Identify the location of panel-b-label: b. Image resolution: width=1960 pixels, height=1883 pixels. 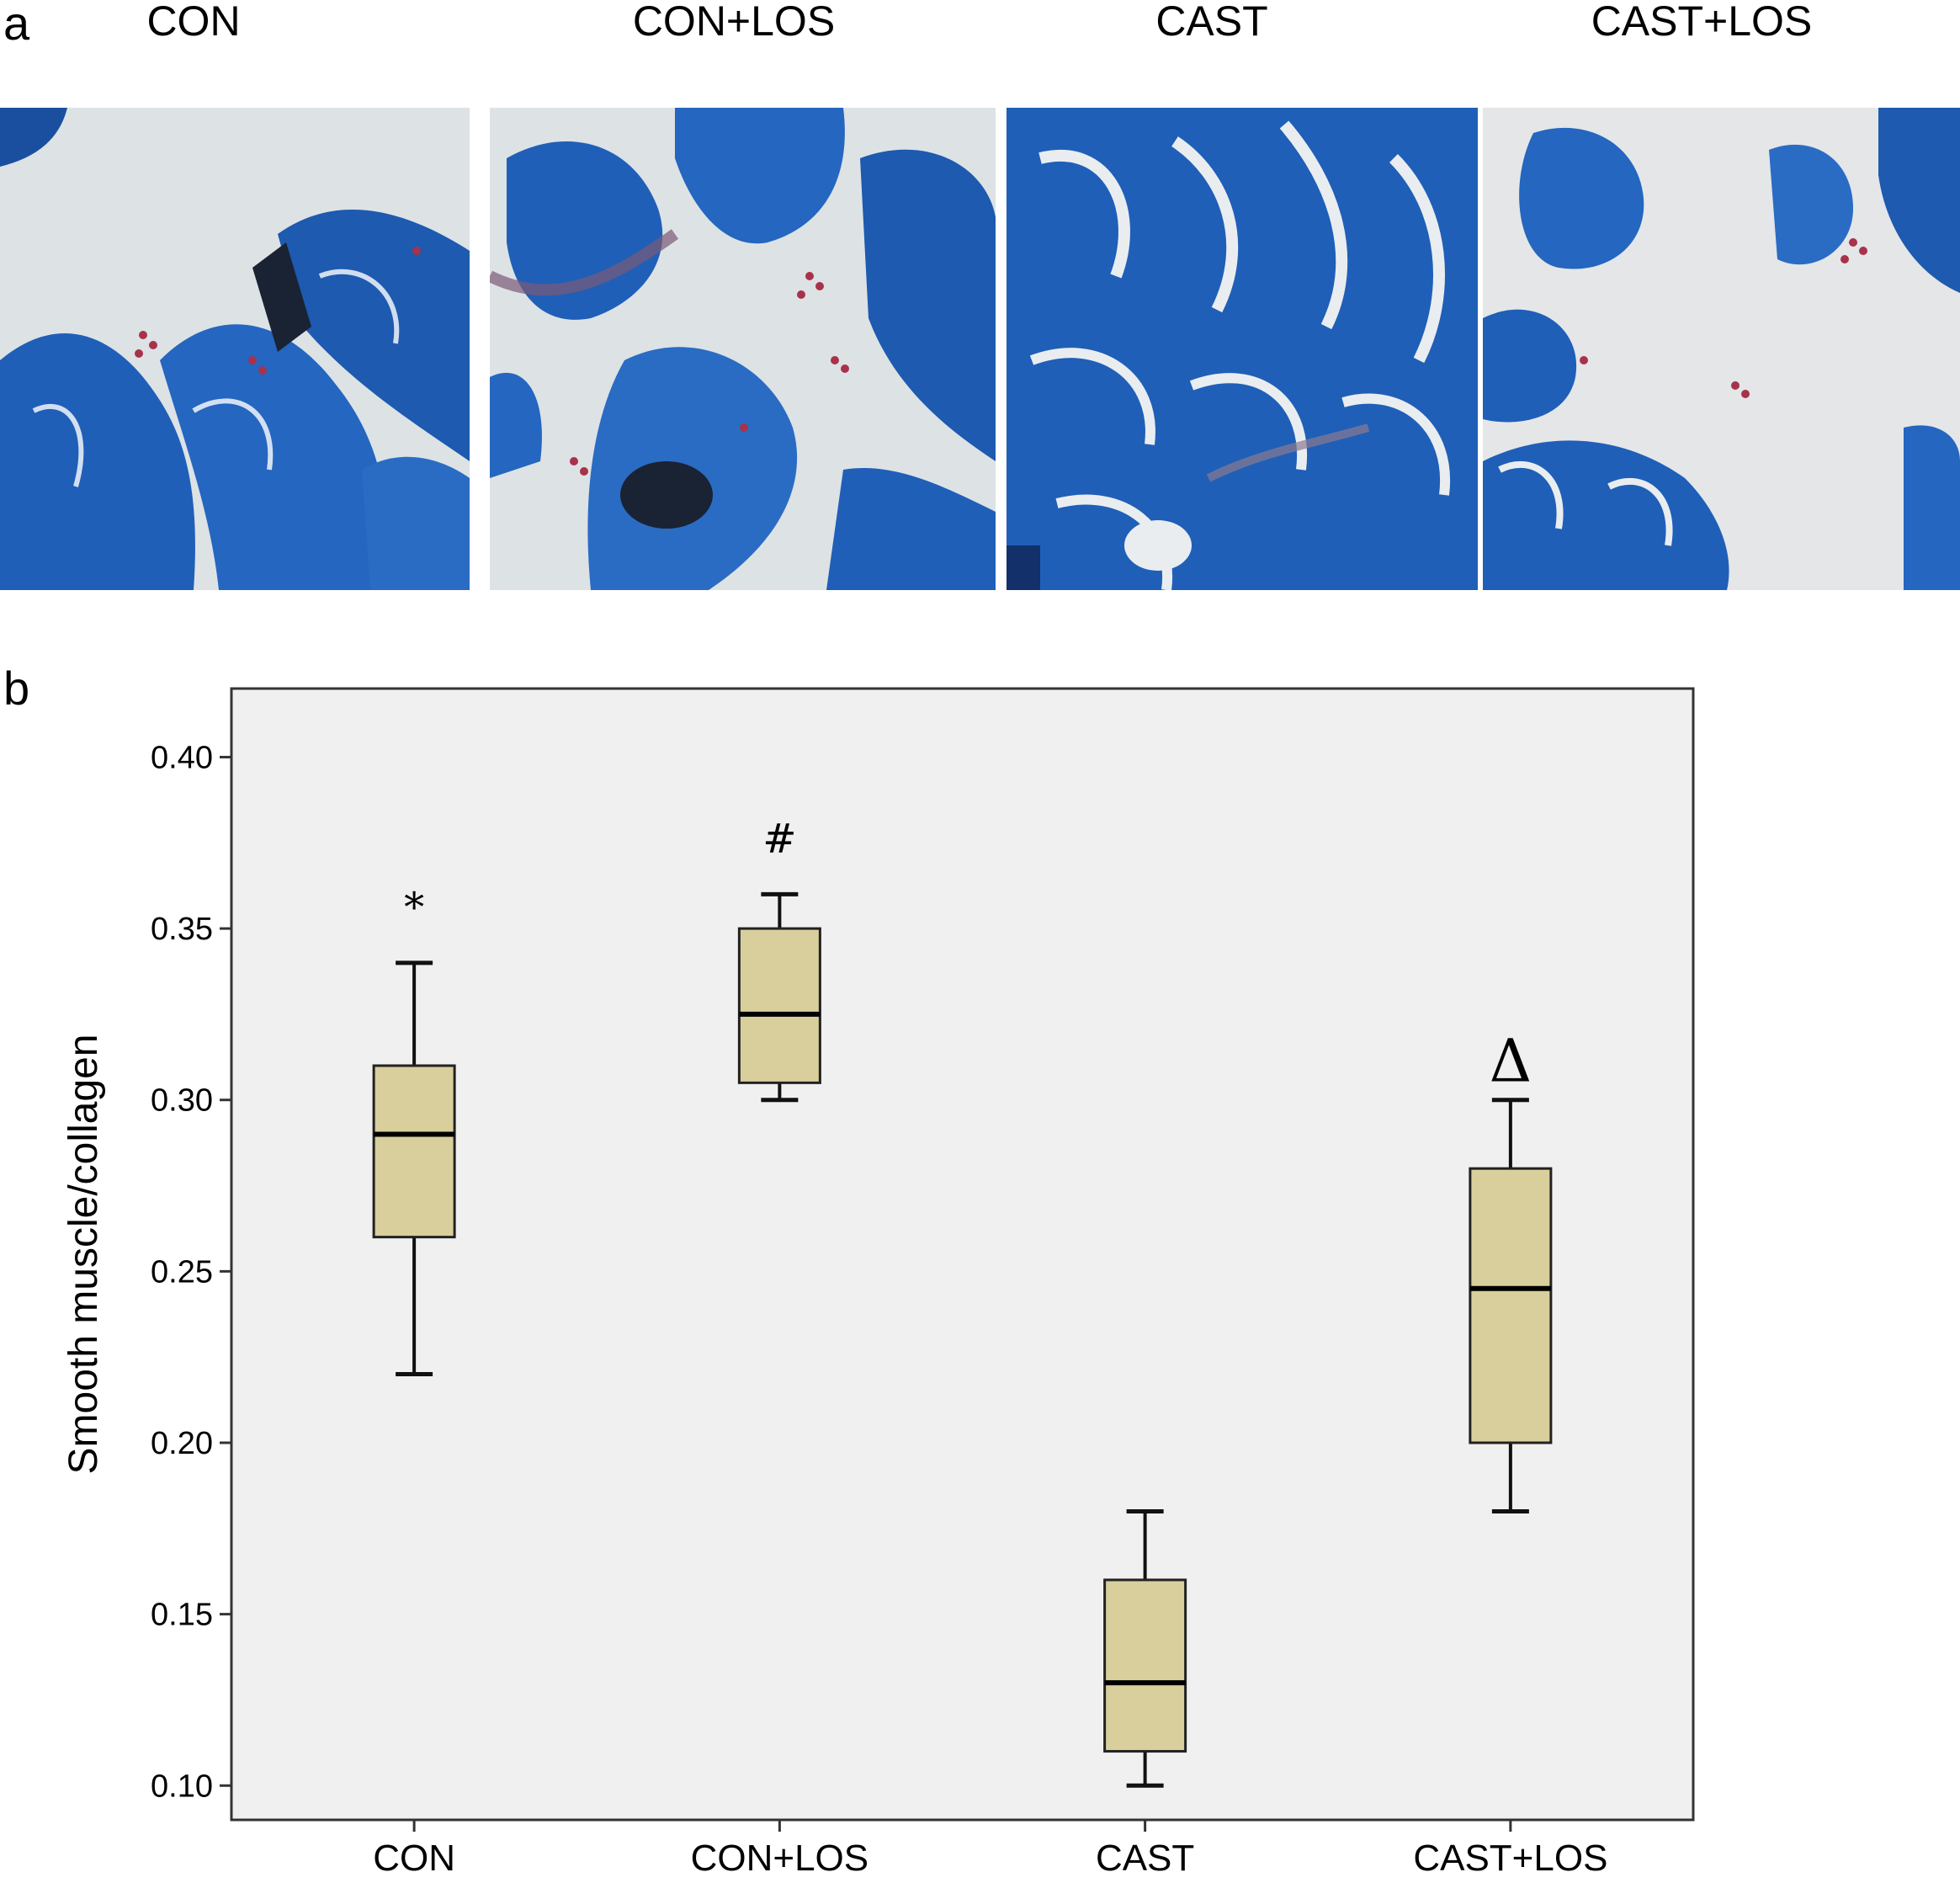
(16, 688).